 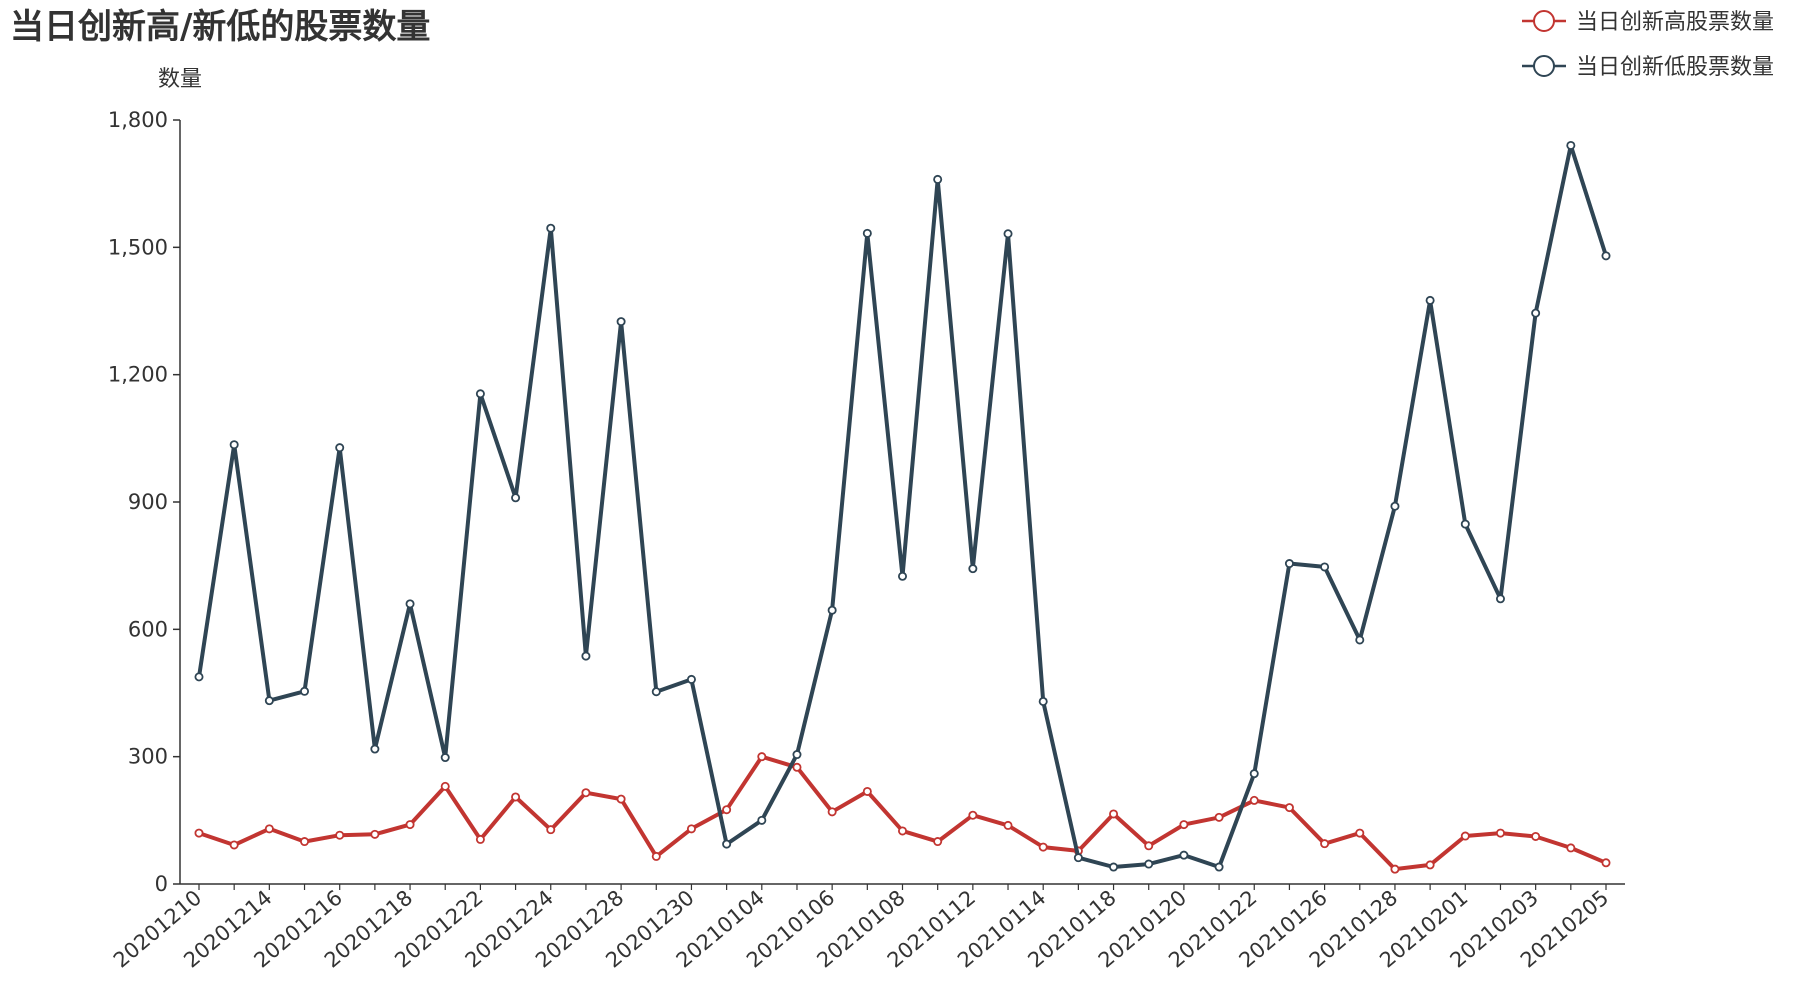 What do you see at coordinates (148, 502) in the screenshot?
I see `y-tick-label: 900` at bounding box center [148, 502].